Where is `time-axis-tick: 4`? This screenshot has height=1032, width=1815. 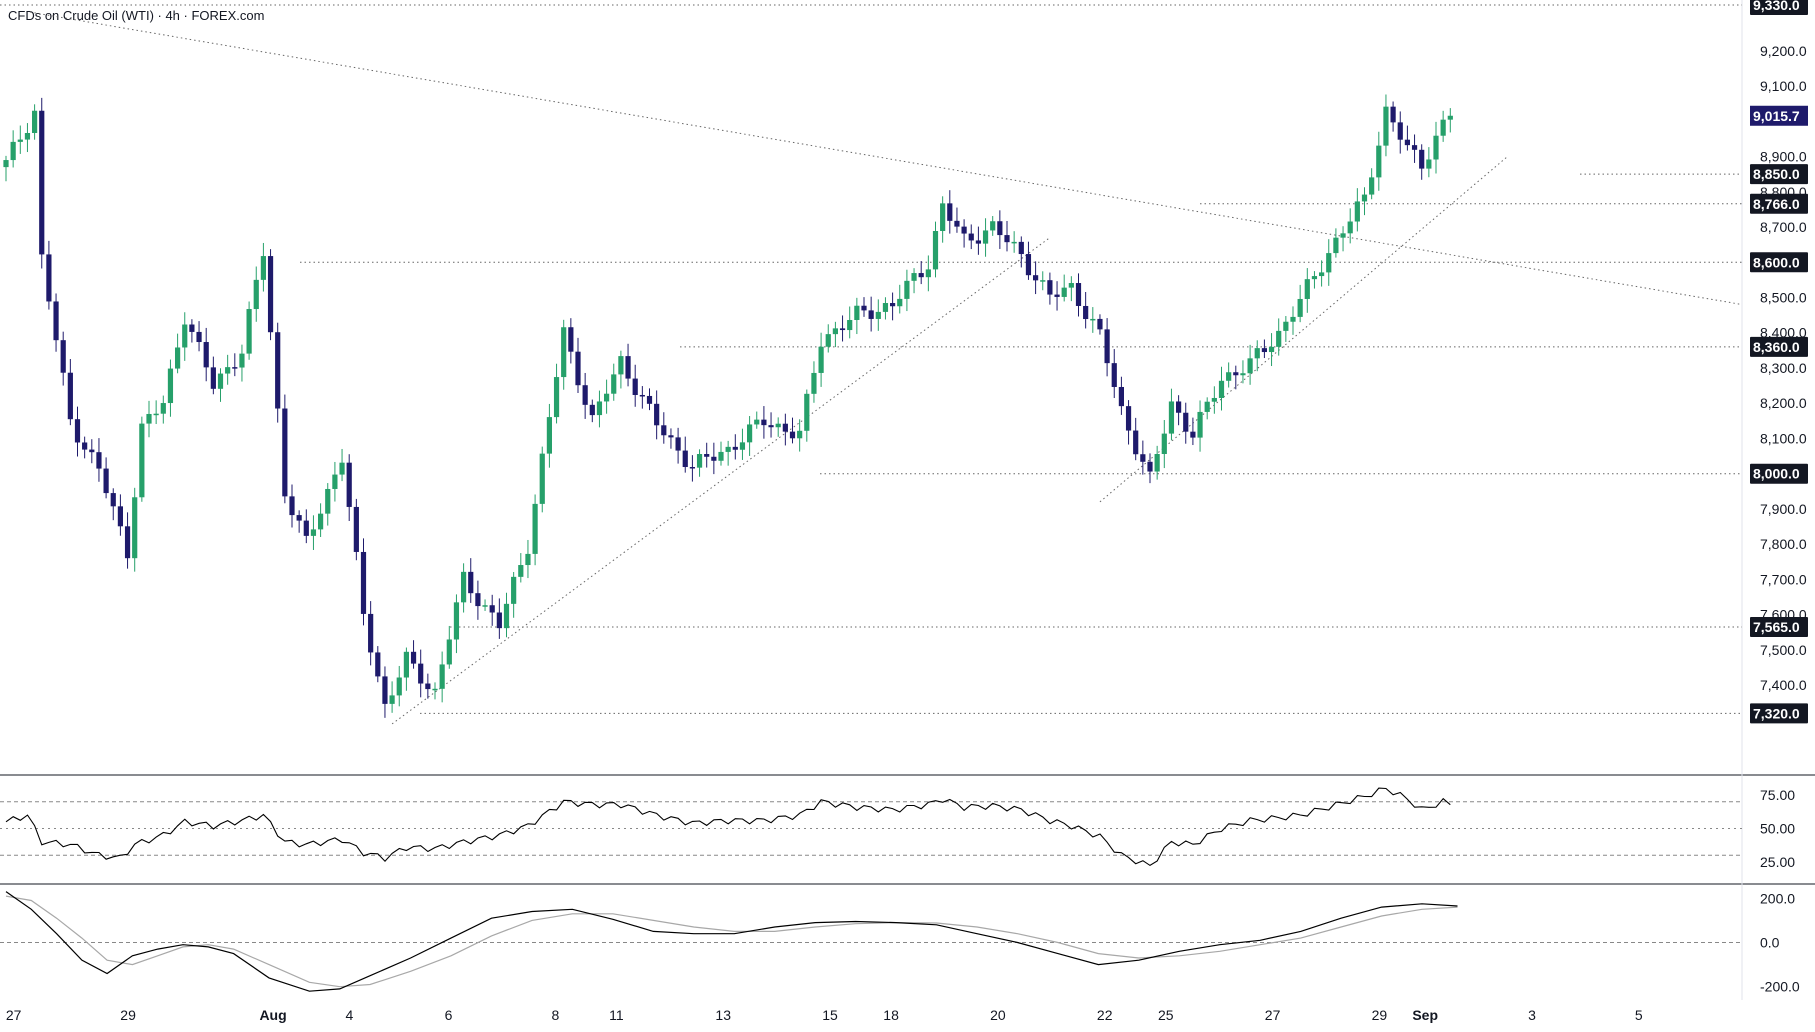
time-axis-tick: 4 is located at coordinates (349, 1015).